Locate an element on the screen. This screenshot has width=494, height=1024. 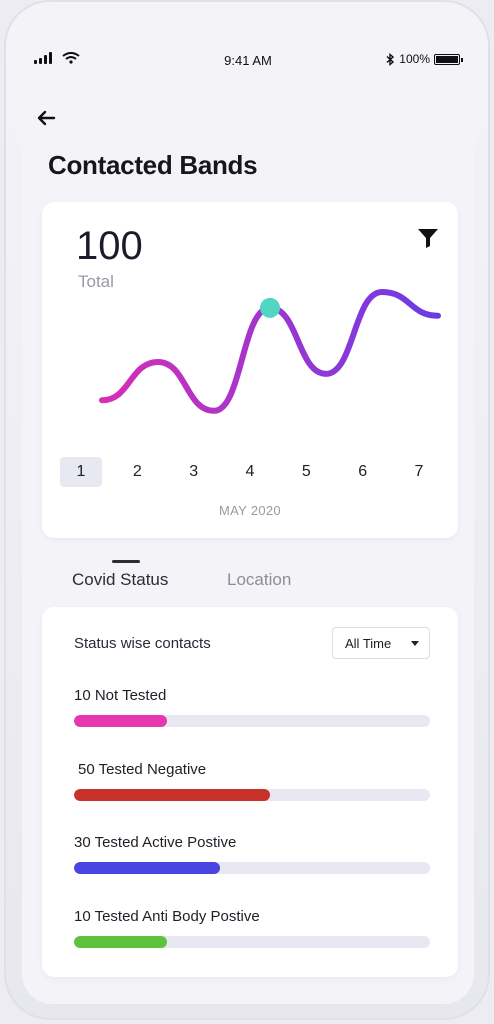
x-tick-label: 3 is located at coordinates (194, 471).